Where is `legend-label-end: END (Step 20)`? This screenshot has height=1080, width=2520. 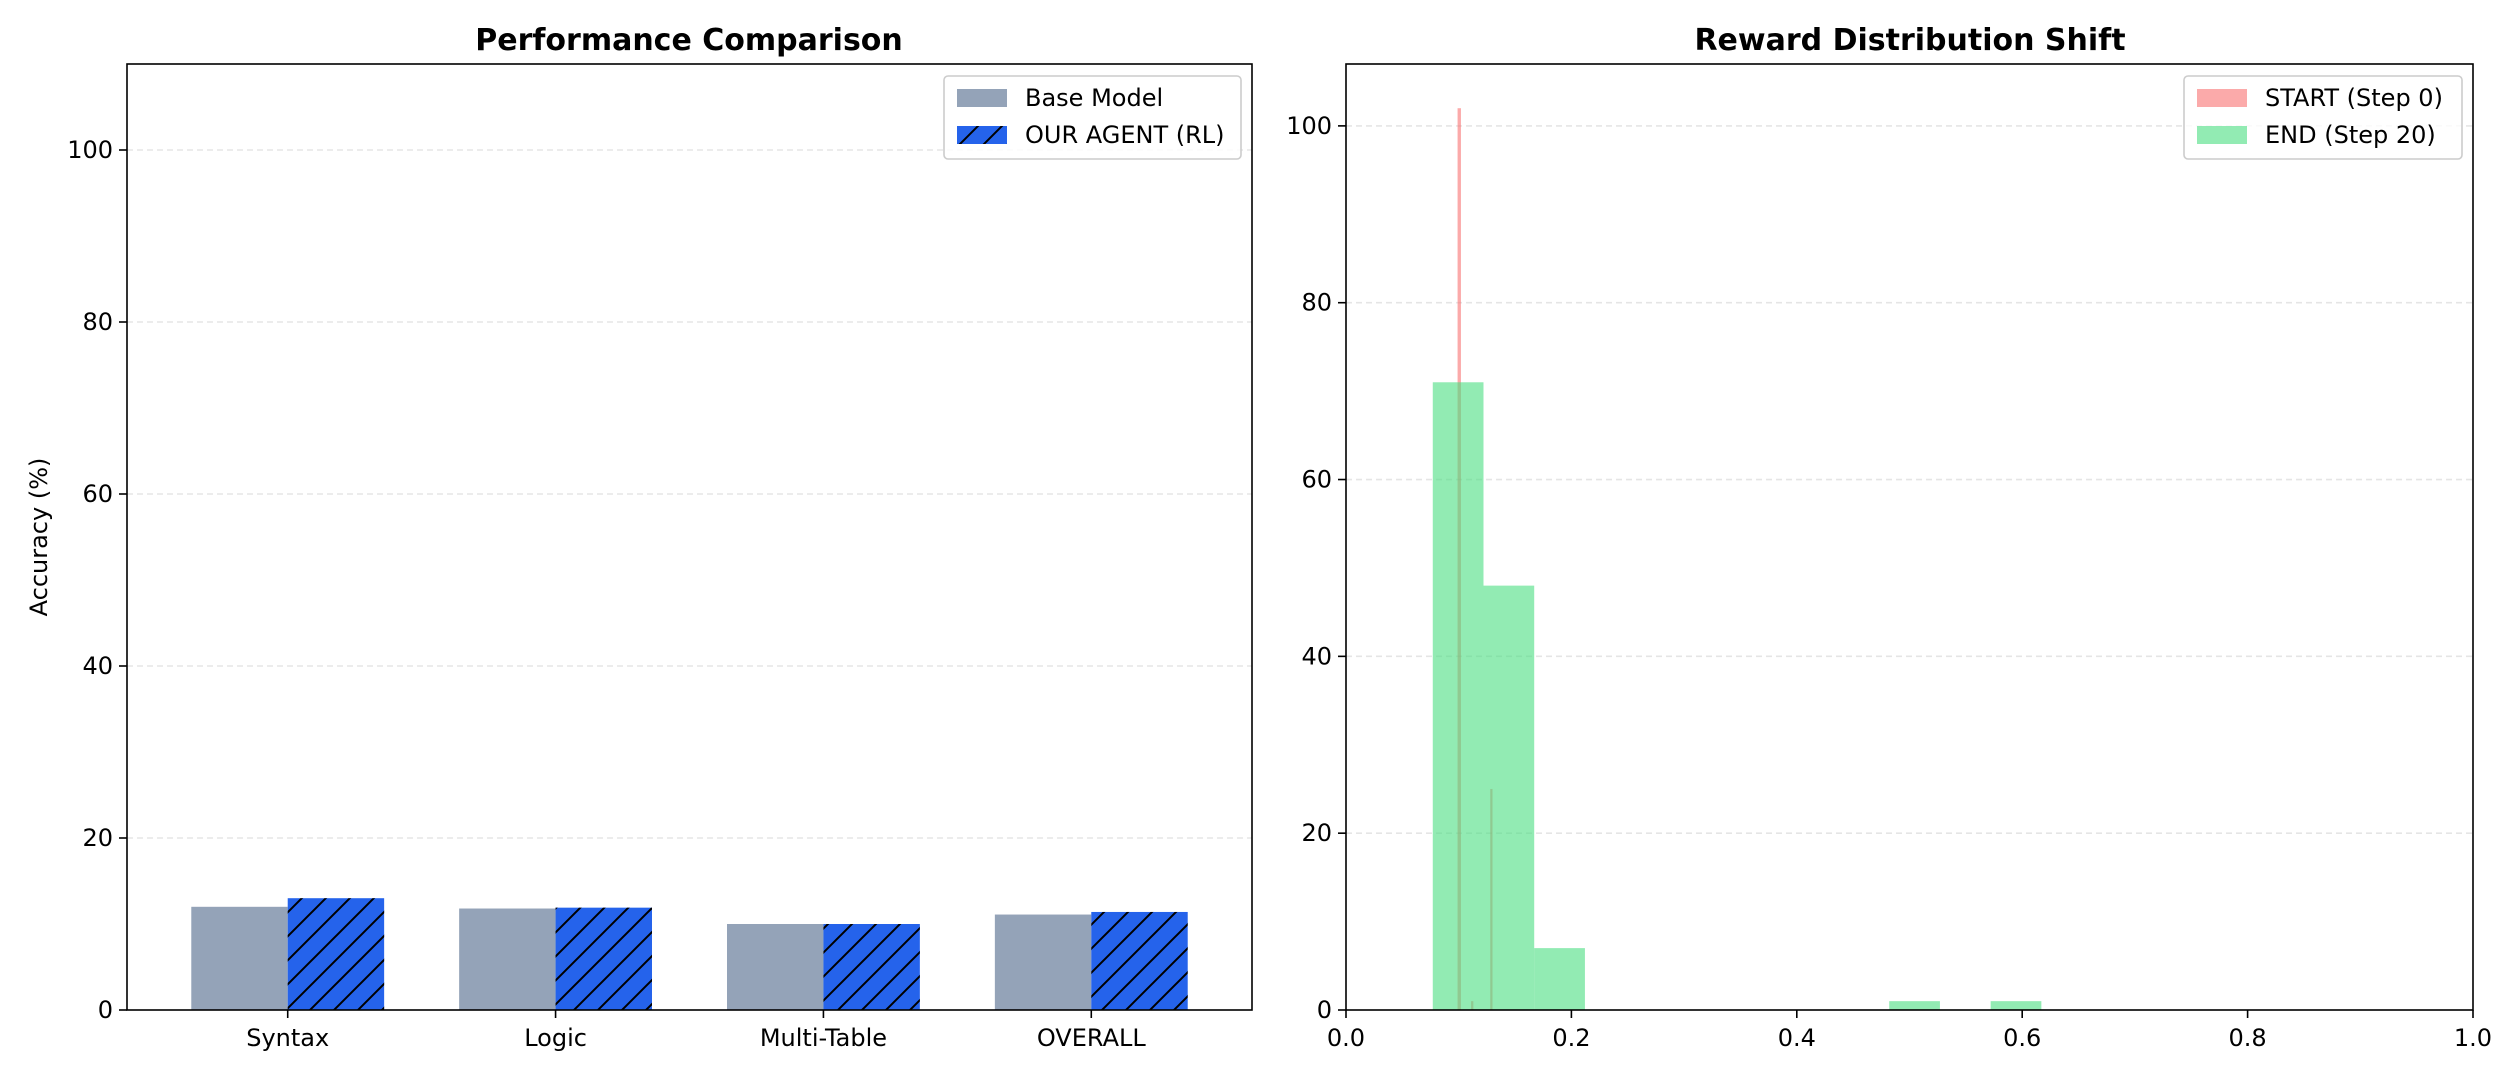 legend-label-end: END (Step 20) is located at coordinates (2350, 135).